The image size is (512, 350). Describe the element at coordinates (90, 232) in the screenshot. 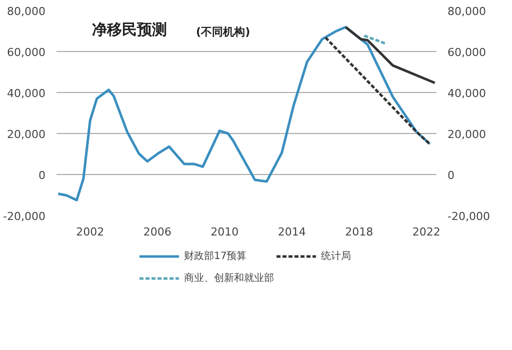

I see `x-tick-label: 2002` at that location.